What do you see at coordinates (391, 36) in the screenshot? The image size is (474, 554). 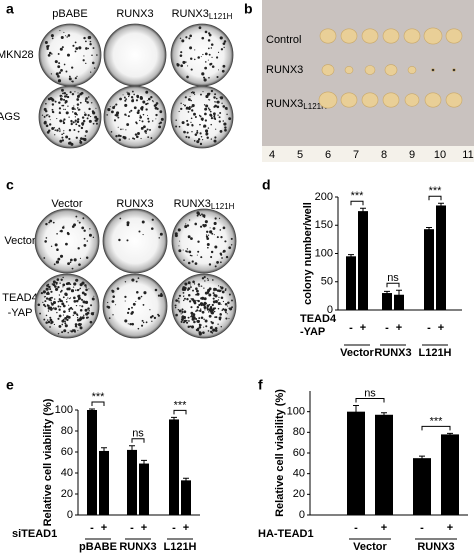 I see `tumor` at bounding box center [391, 36].